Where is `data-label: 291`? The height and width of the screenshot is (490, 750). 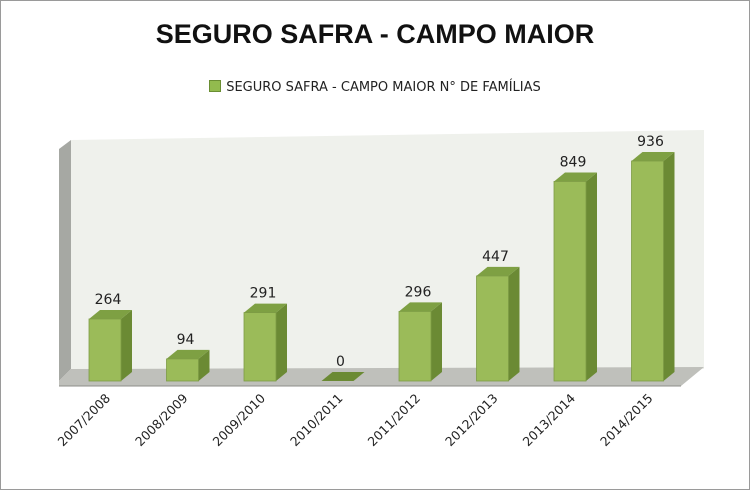
data-label: 291 is located at coordinates (263, 294).